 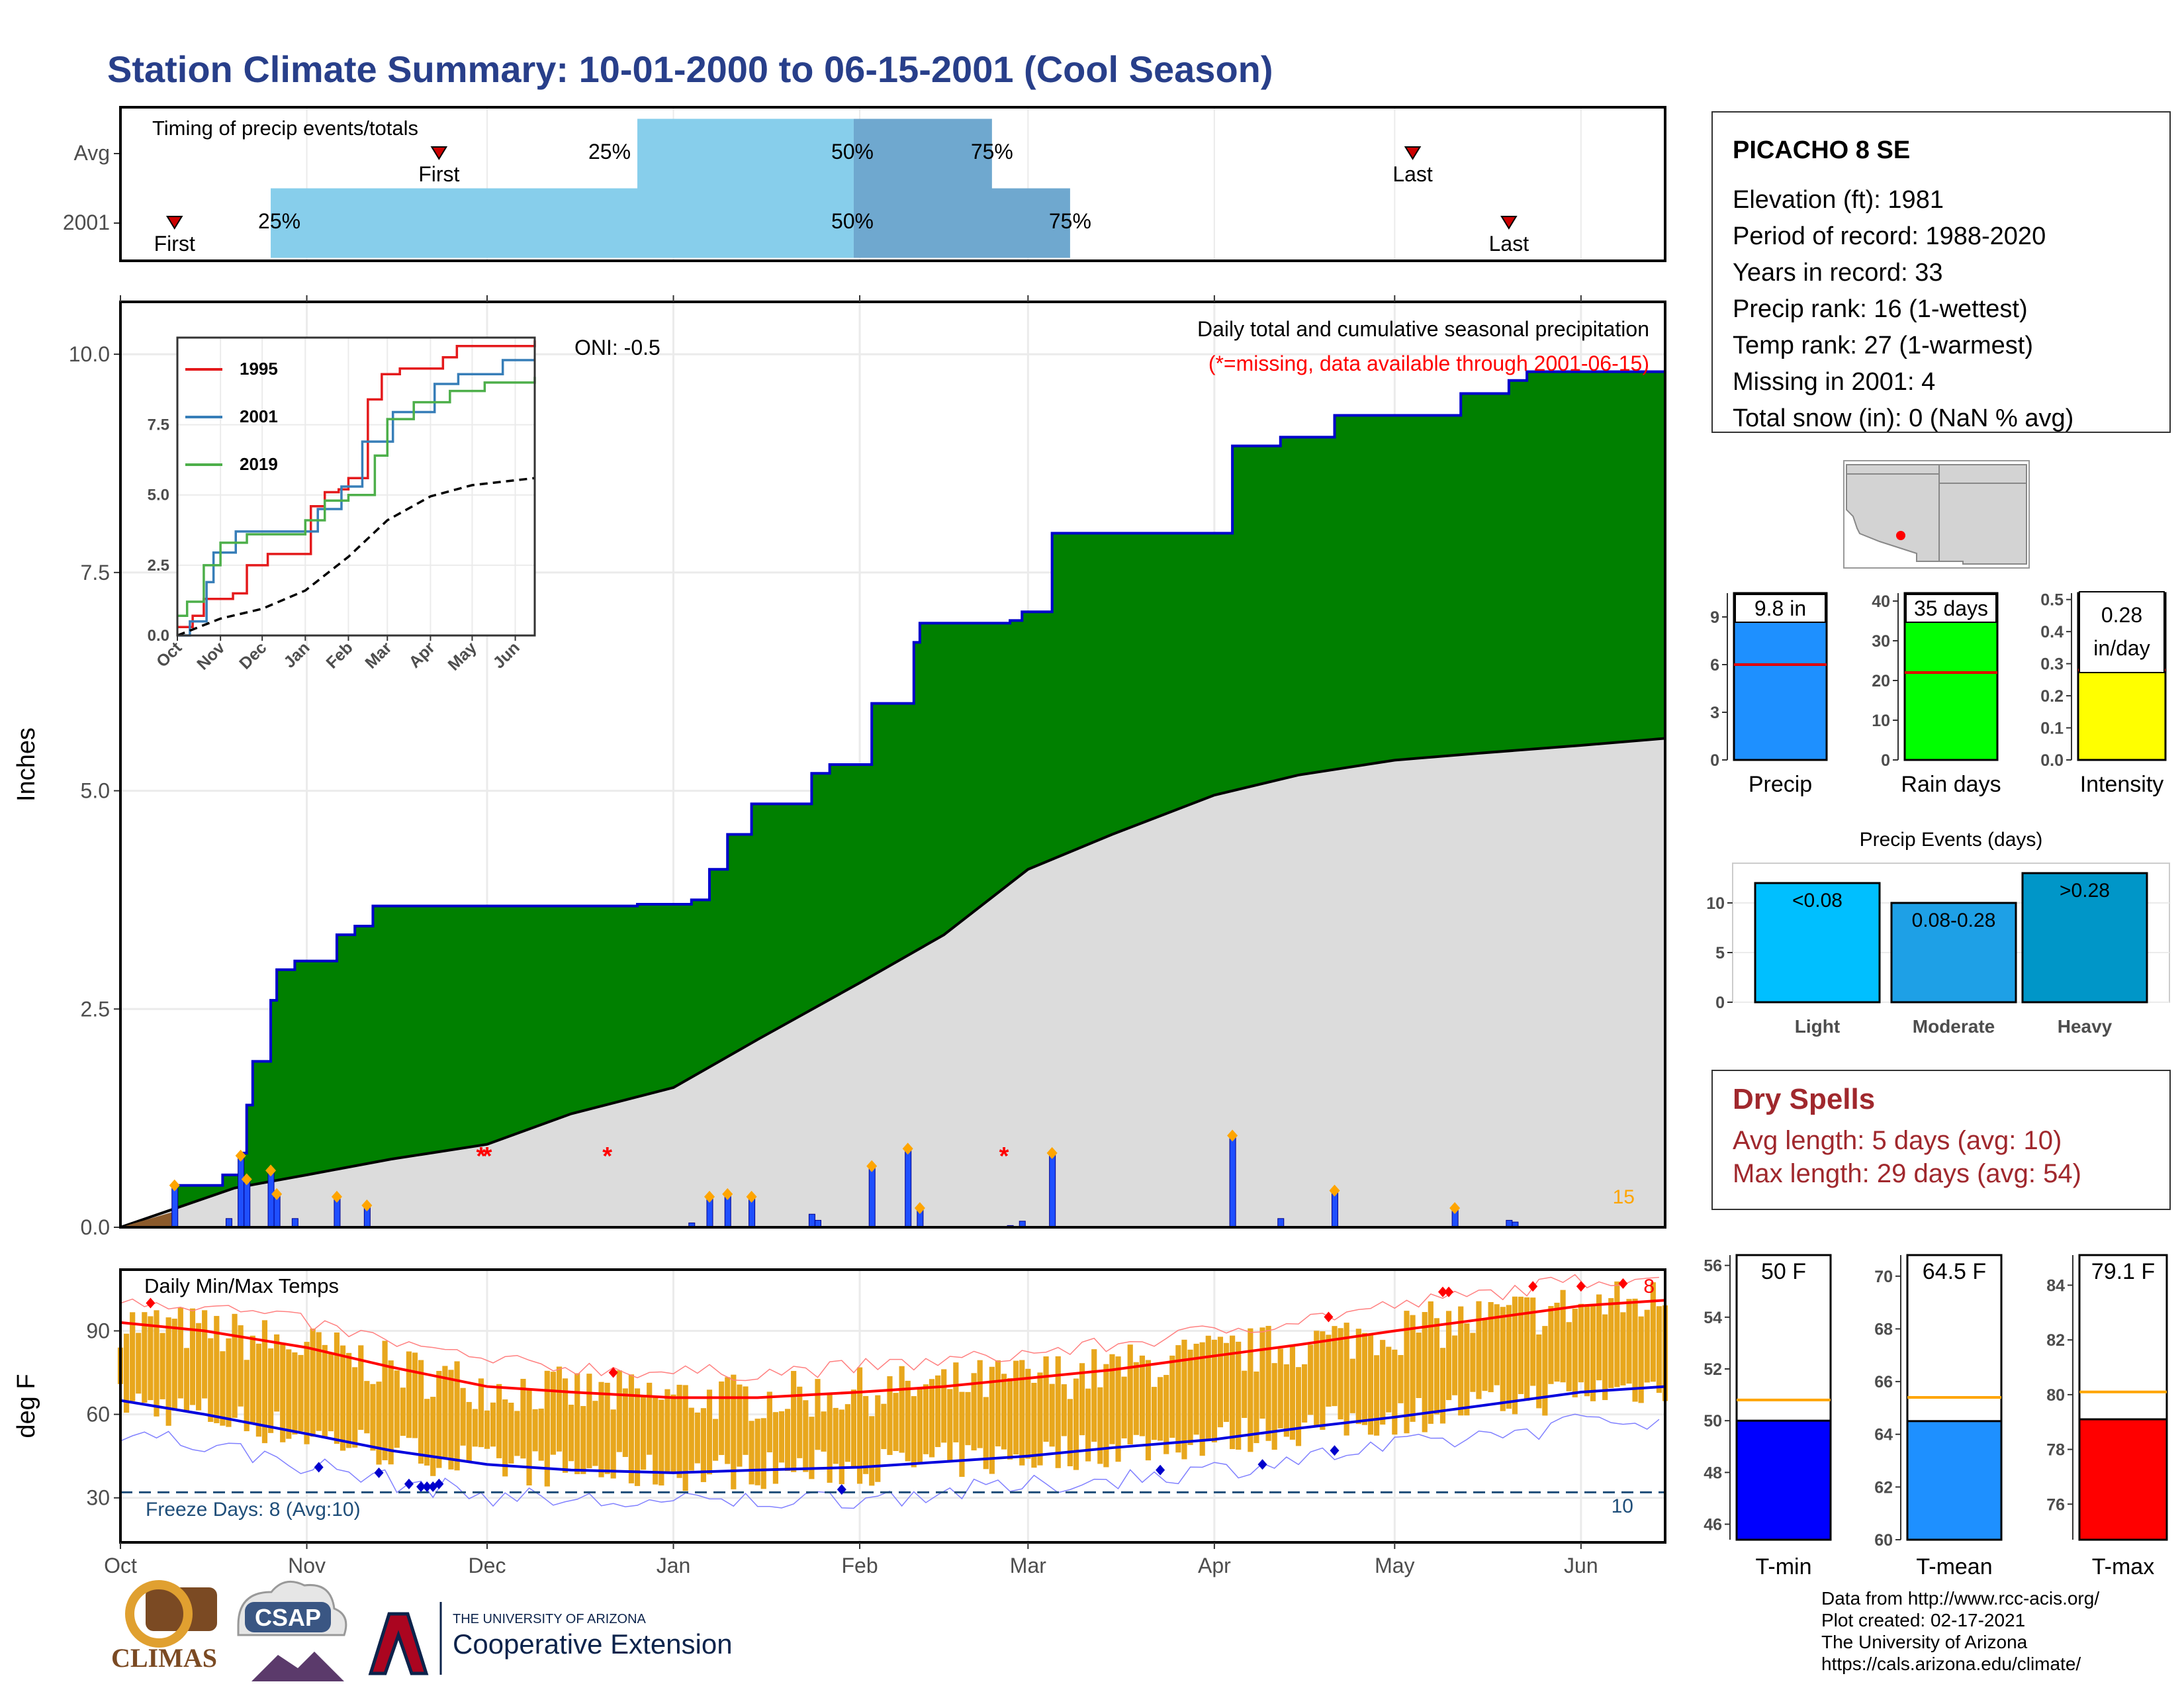 What do you see at coordinates (1954, 920) in the screenshot?
I see `events-bar-label: 0.08-0.28` at bounding box center [1954, 920].